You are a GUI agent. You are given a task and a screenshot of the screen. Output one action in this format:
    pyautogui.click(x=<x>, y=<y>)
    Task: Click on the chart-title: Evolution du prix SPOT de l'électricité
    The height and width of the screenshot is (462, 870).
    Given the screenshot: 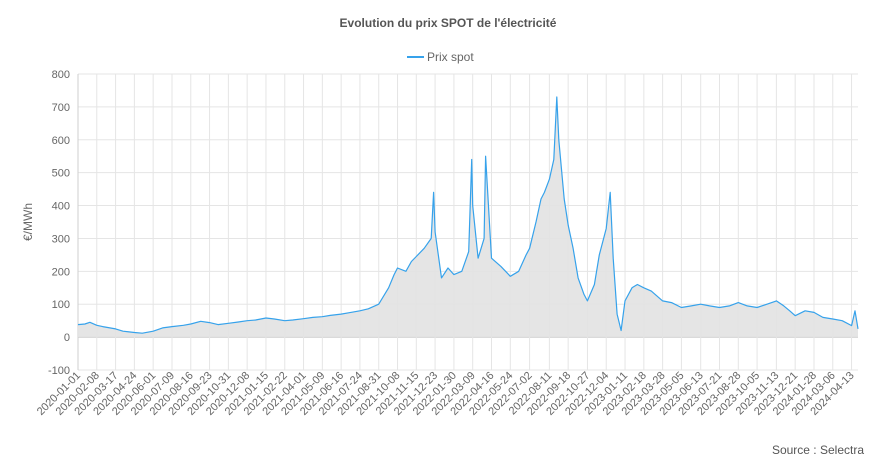 What is the action you would take?
    pyautogui.click(x=448, y=23)
    